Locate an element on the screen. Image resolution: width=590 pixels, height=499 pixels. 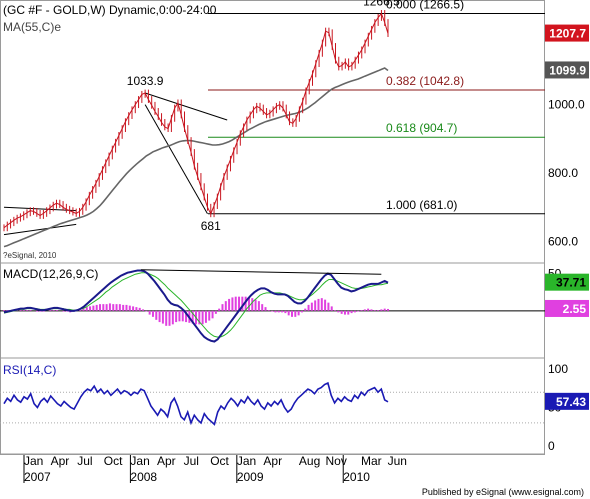
year-label: 2007 is located at coordinates (37, 477).